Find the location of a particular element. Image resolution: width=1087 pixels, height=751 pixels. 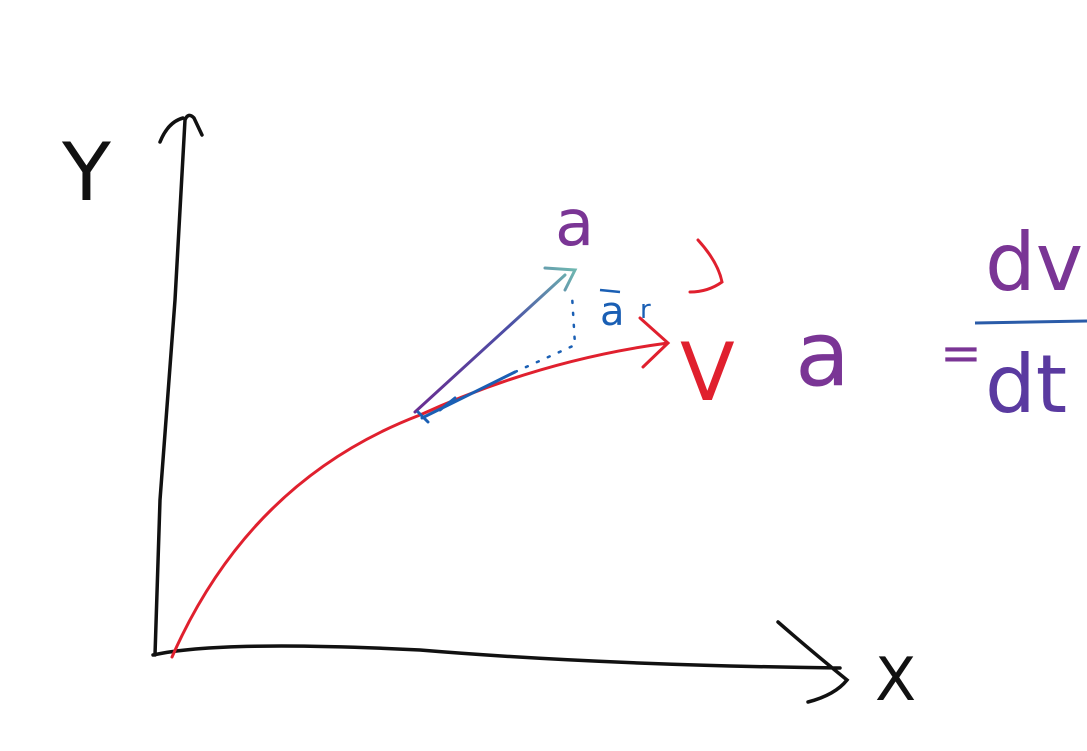

acceleration-vector is located at coordinates (495, 340).